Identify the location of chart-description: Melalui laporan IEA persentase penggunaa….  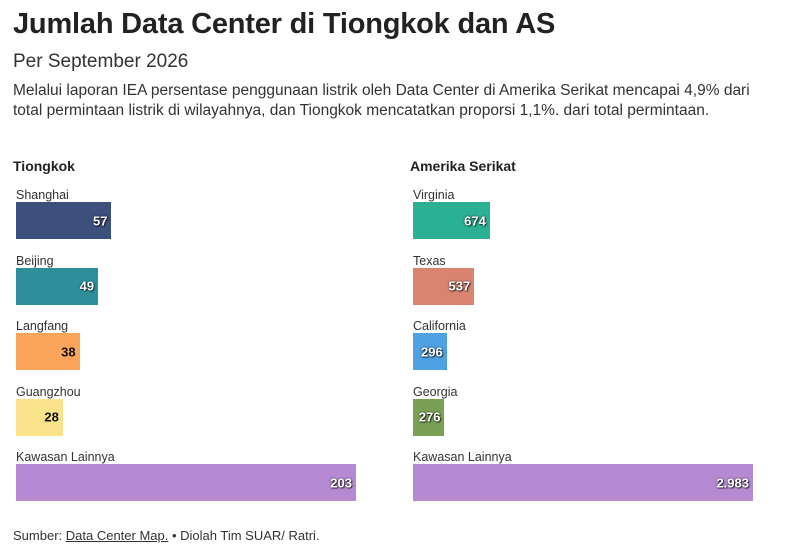
(381, 100).